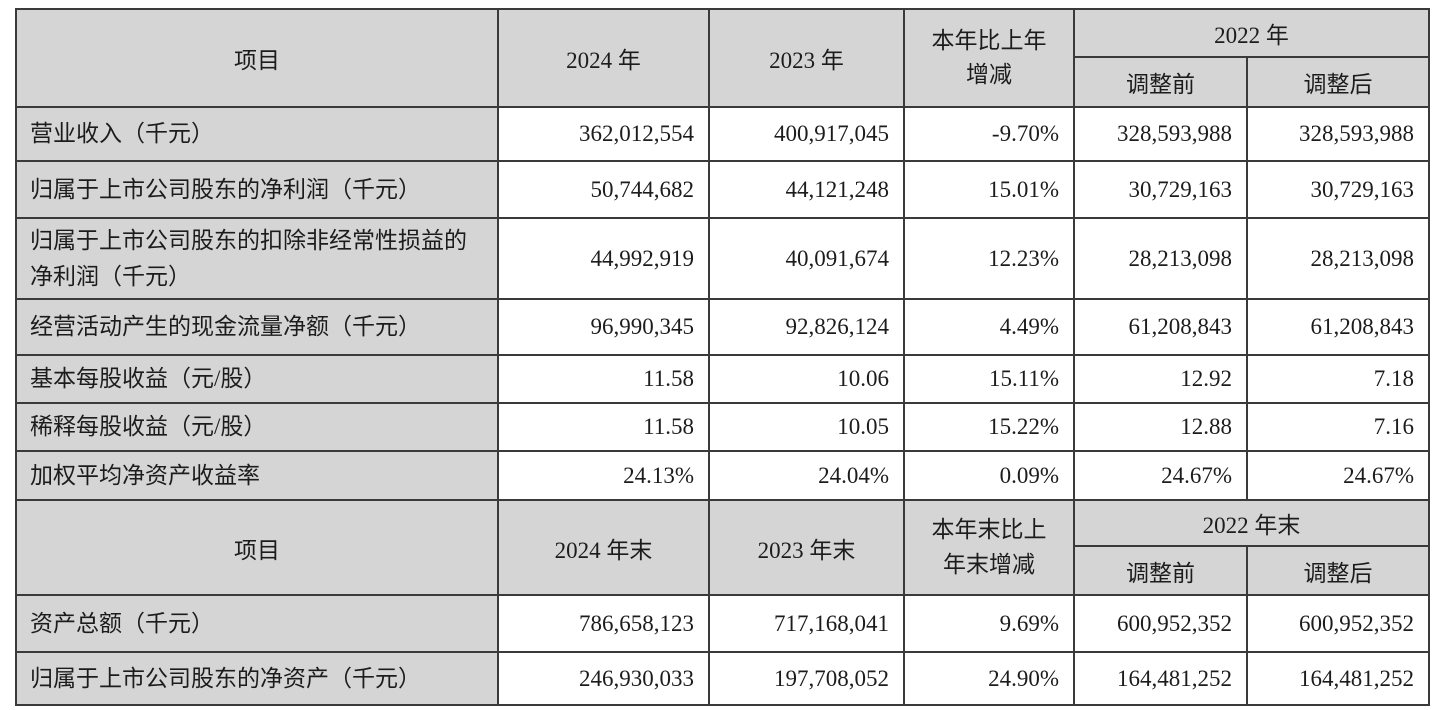  Describe the element at coordinates (603, 476) in the screenshot. I see `value-2024-cell: 24.13%` at that location.